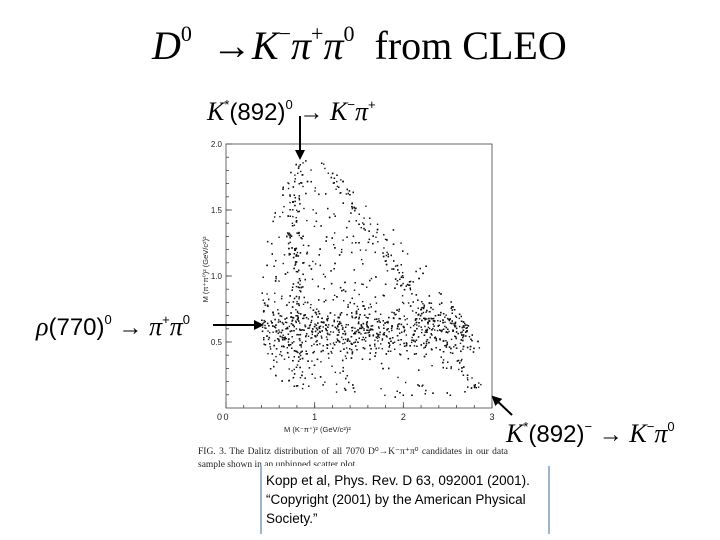 Image resolution: width=720 pixels, height=540 pixels. What do you see at coordinates (217, 144) in the screenshot?
I see `y-tick-label: 2.0` at bounding box center [217, 144].